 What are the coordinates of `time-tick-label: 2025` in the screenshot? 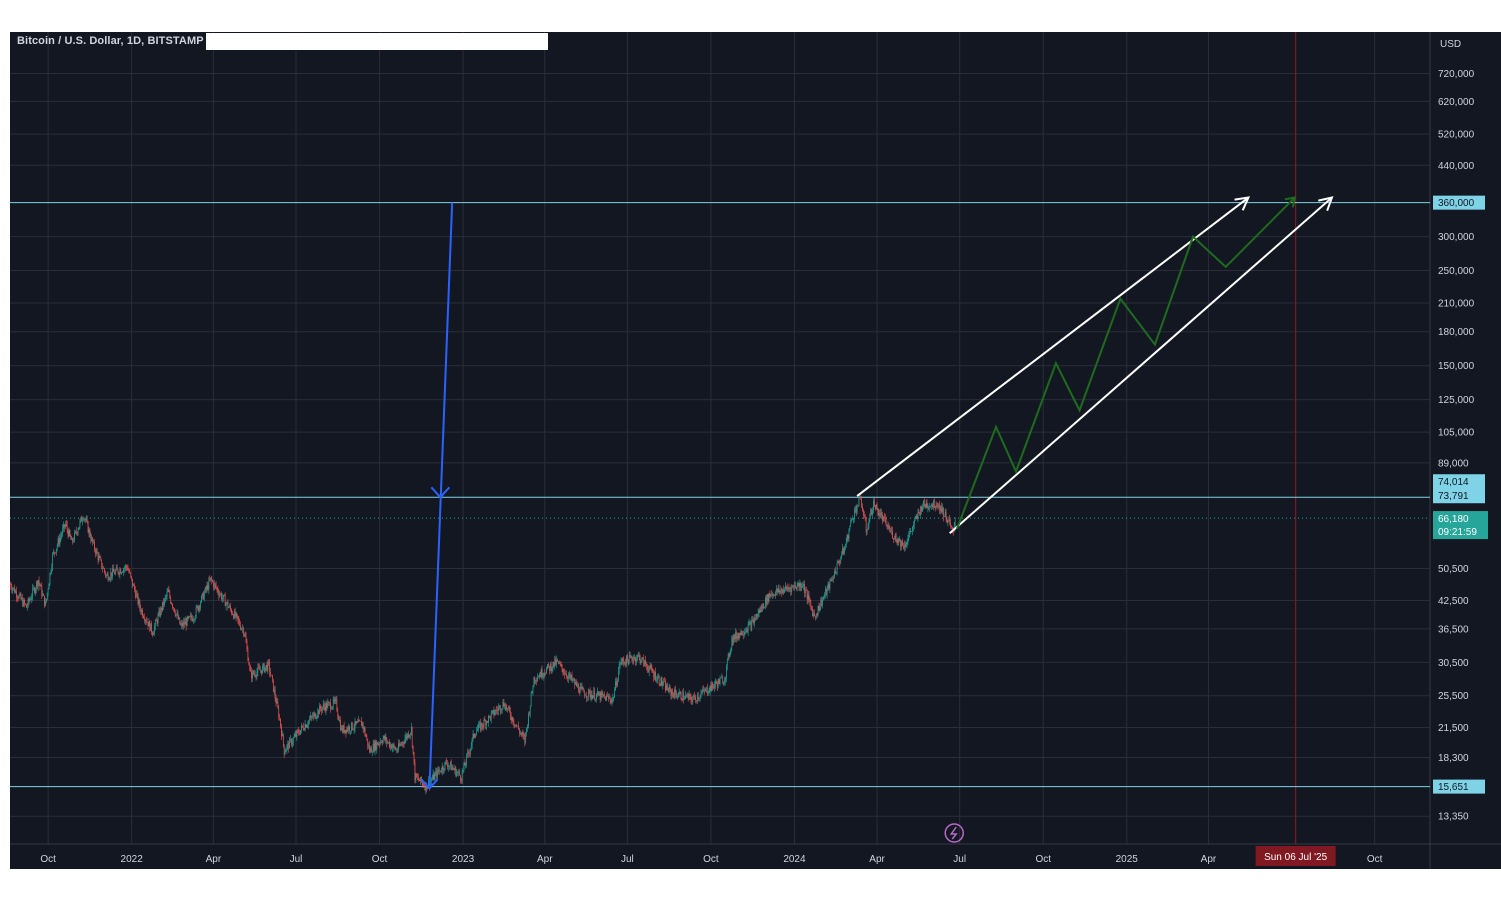 It's located at (1127, 859).